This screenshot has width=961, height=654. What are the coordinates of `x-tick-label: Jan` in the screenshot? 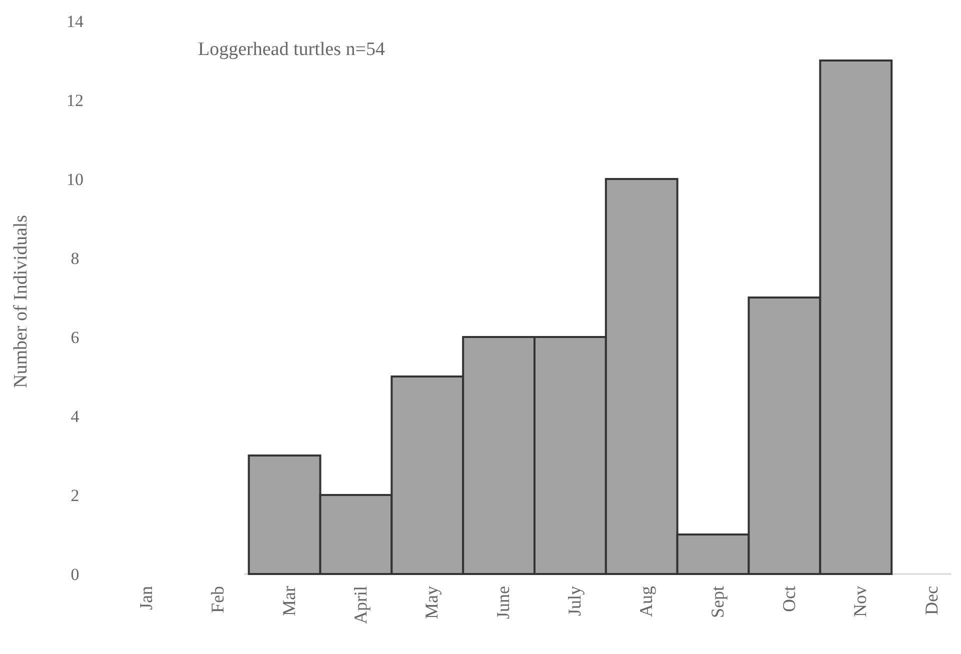 It's located at (146, 598).